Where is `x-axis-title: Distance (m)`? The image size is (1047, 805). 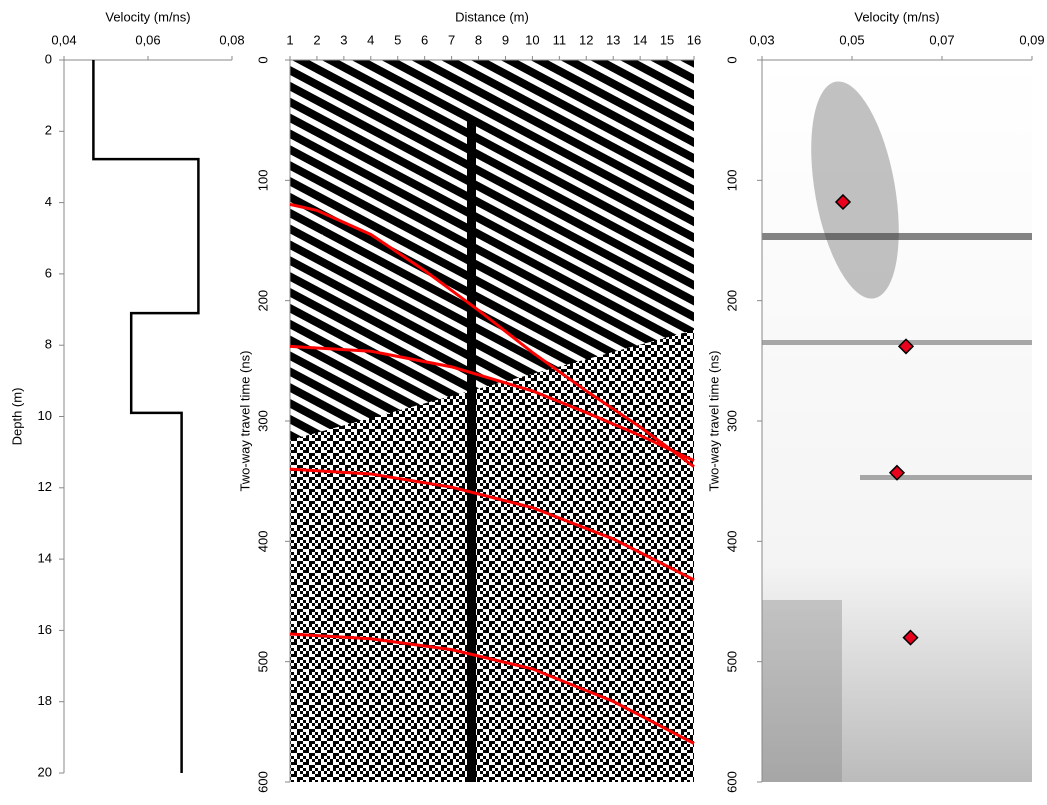
x-axis-title: Distance (m) is located at coordinates (492, 16).